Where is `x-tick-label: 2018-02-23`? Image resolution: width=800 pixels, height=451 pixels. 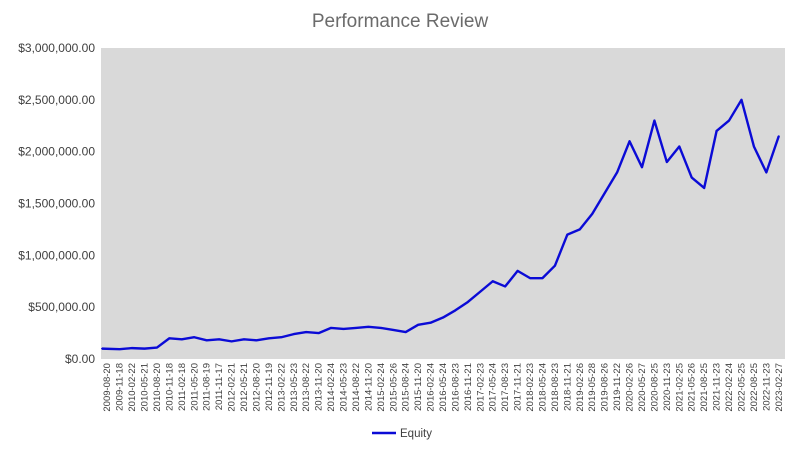
x-tick-label: 2018-02-23 is located at coordinates (530, 387).